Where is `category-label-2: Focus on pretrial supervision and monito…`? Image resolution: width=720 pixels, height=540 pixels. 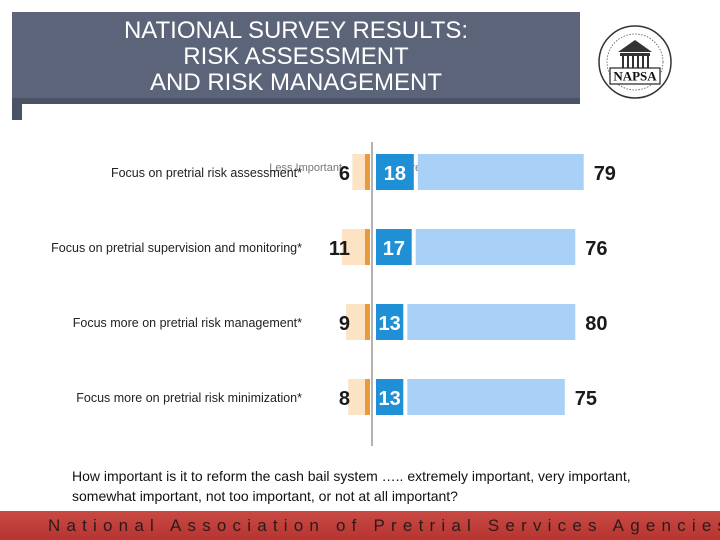
category-label-2: Focus on pretrial supervision and monito… is located at coordinates (176, 248).